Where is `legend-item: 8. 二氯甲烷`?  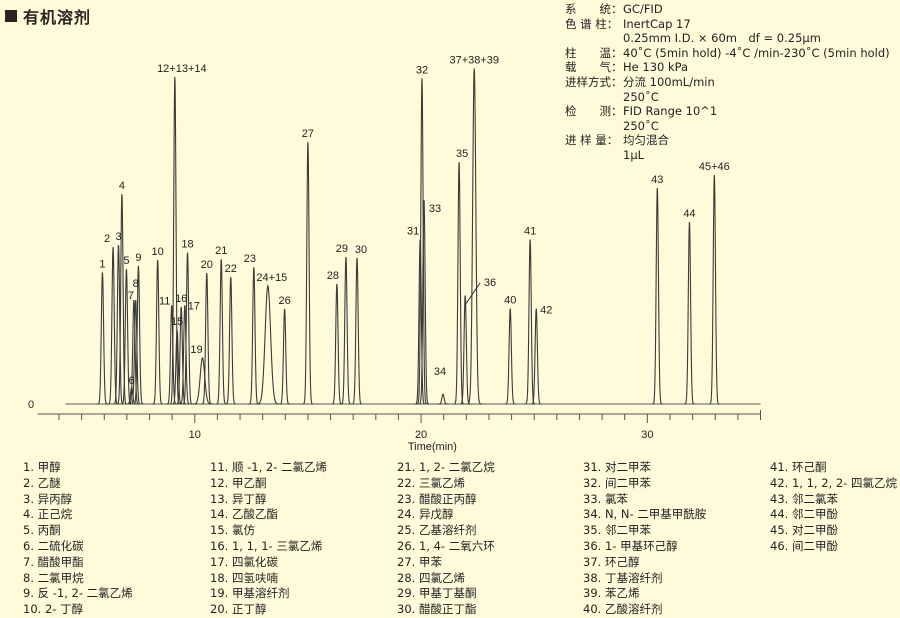
legend-item: 8. 二氯甲烷 is located at coordinates (53, 577).